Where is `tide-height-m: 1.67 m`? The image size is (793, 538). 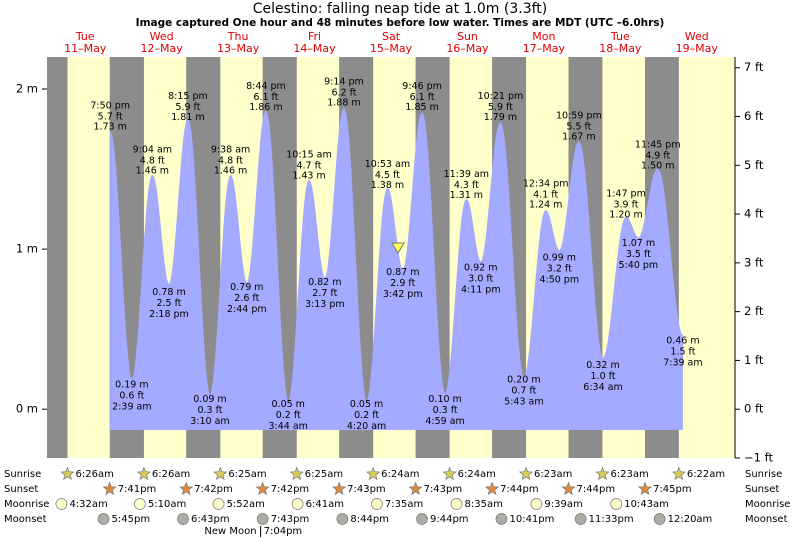
tide-height-m: 1.67 m is located at coordinates (578, 136).